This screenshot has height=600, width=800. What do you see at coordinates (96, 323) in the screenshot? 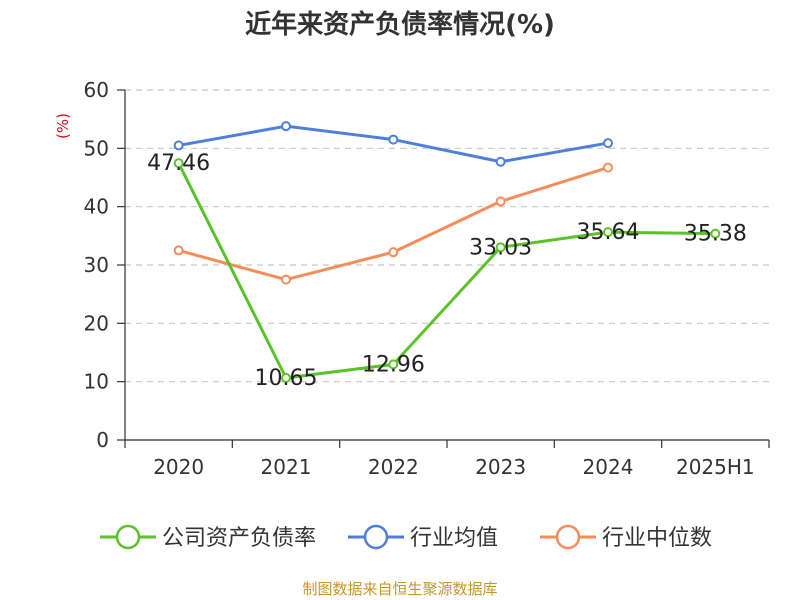
I see `y-tick-label: 20` at bounding box center [96, 323].